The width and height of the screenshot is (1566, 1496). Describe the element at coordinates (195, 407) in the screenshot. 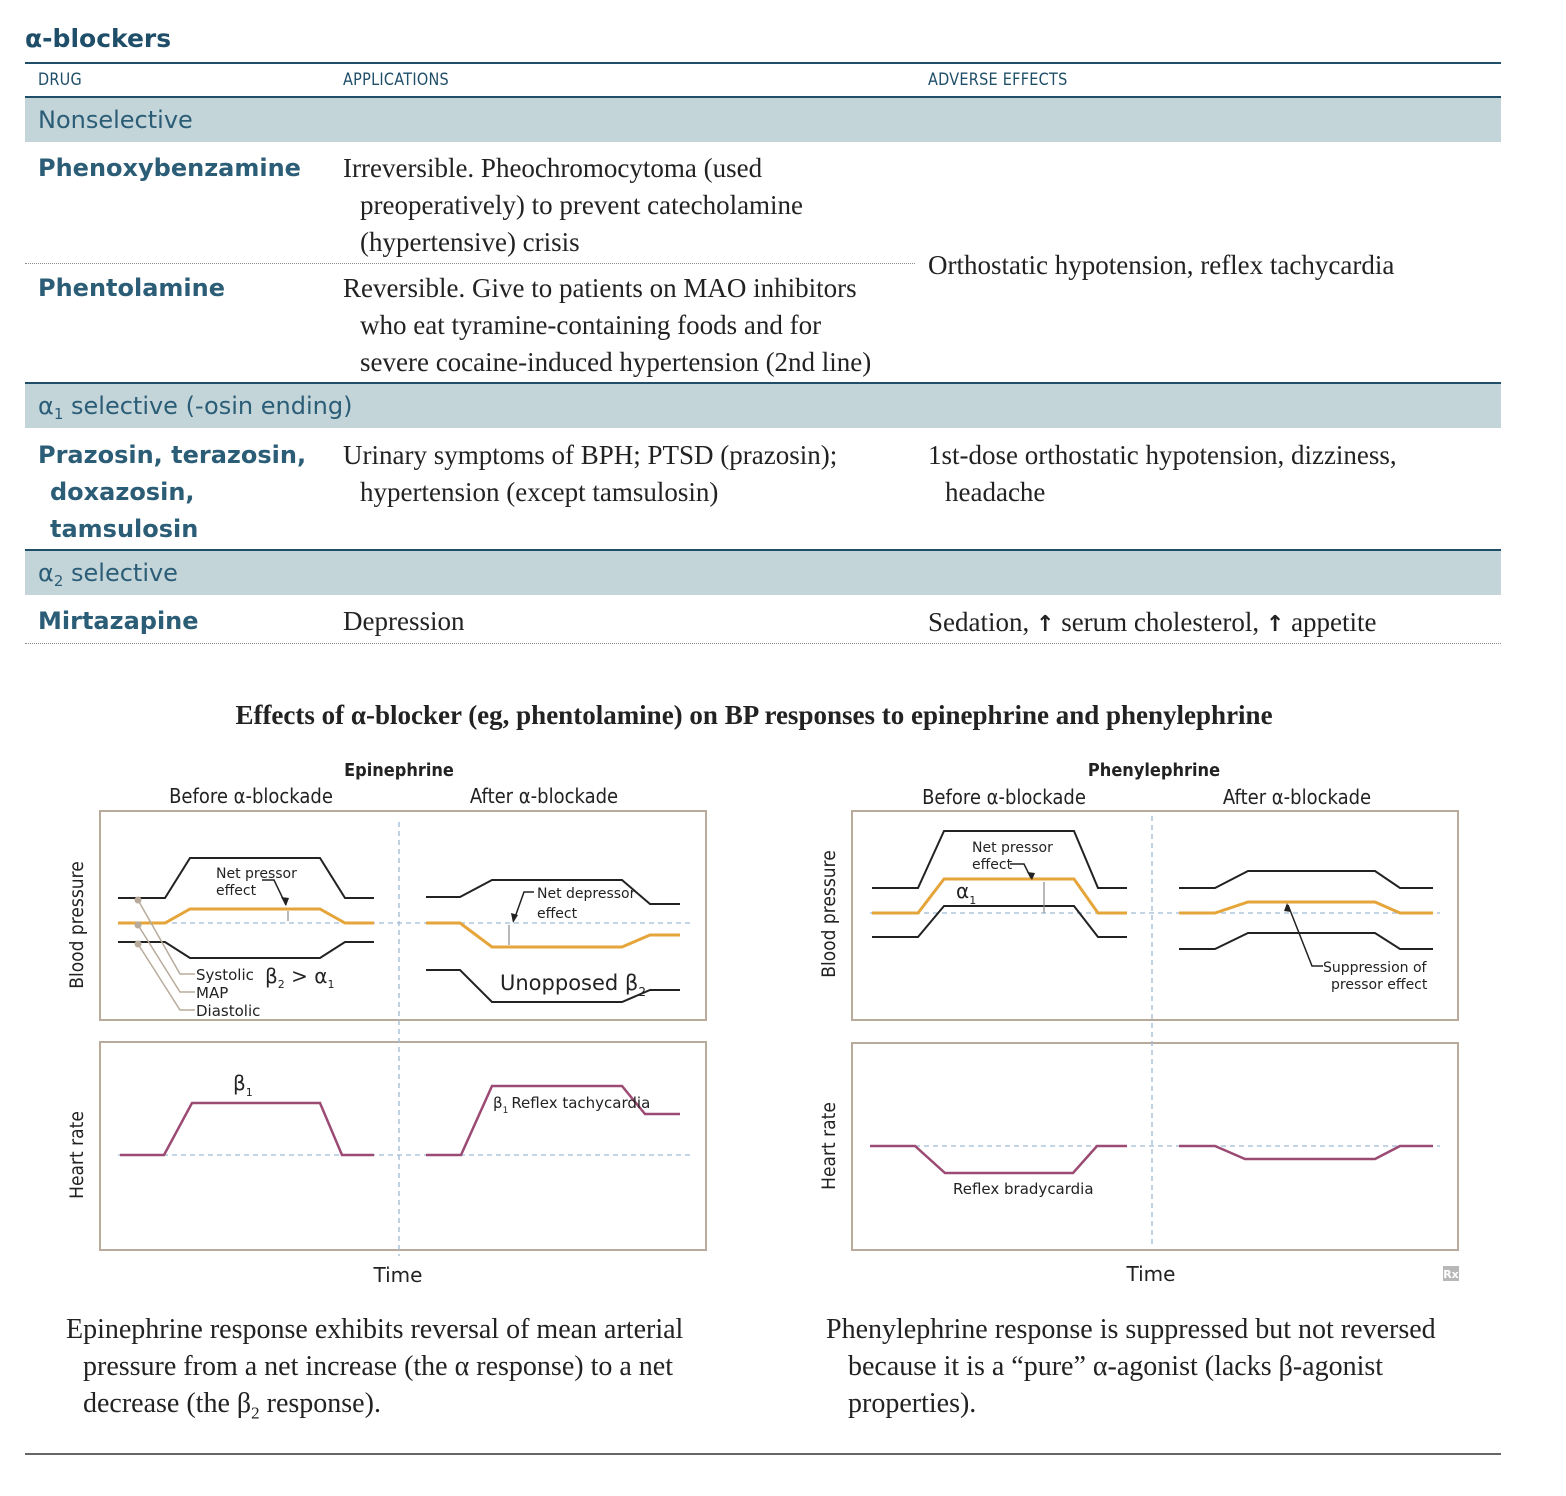

I see `group-label: α1 selective (-osin ending)` at that location.